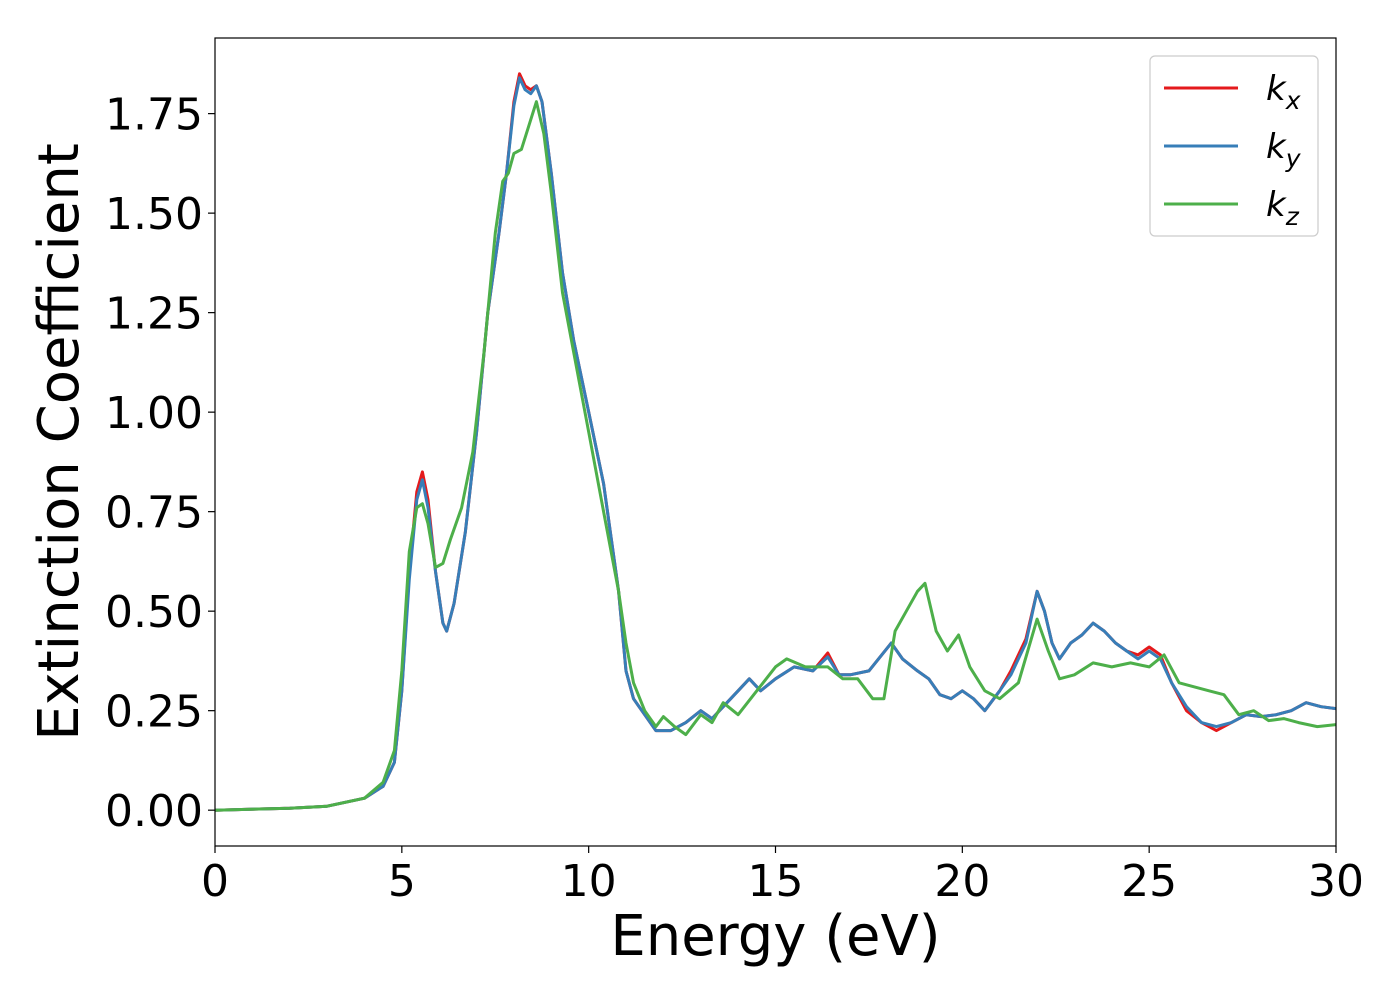 The image size is (1400, 1000). I want to click on x-tick-label: 20, so click(962, 881).